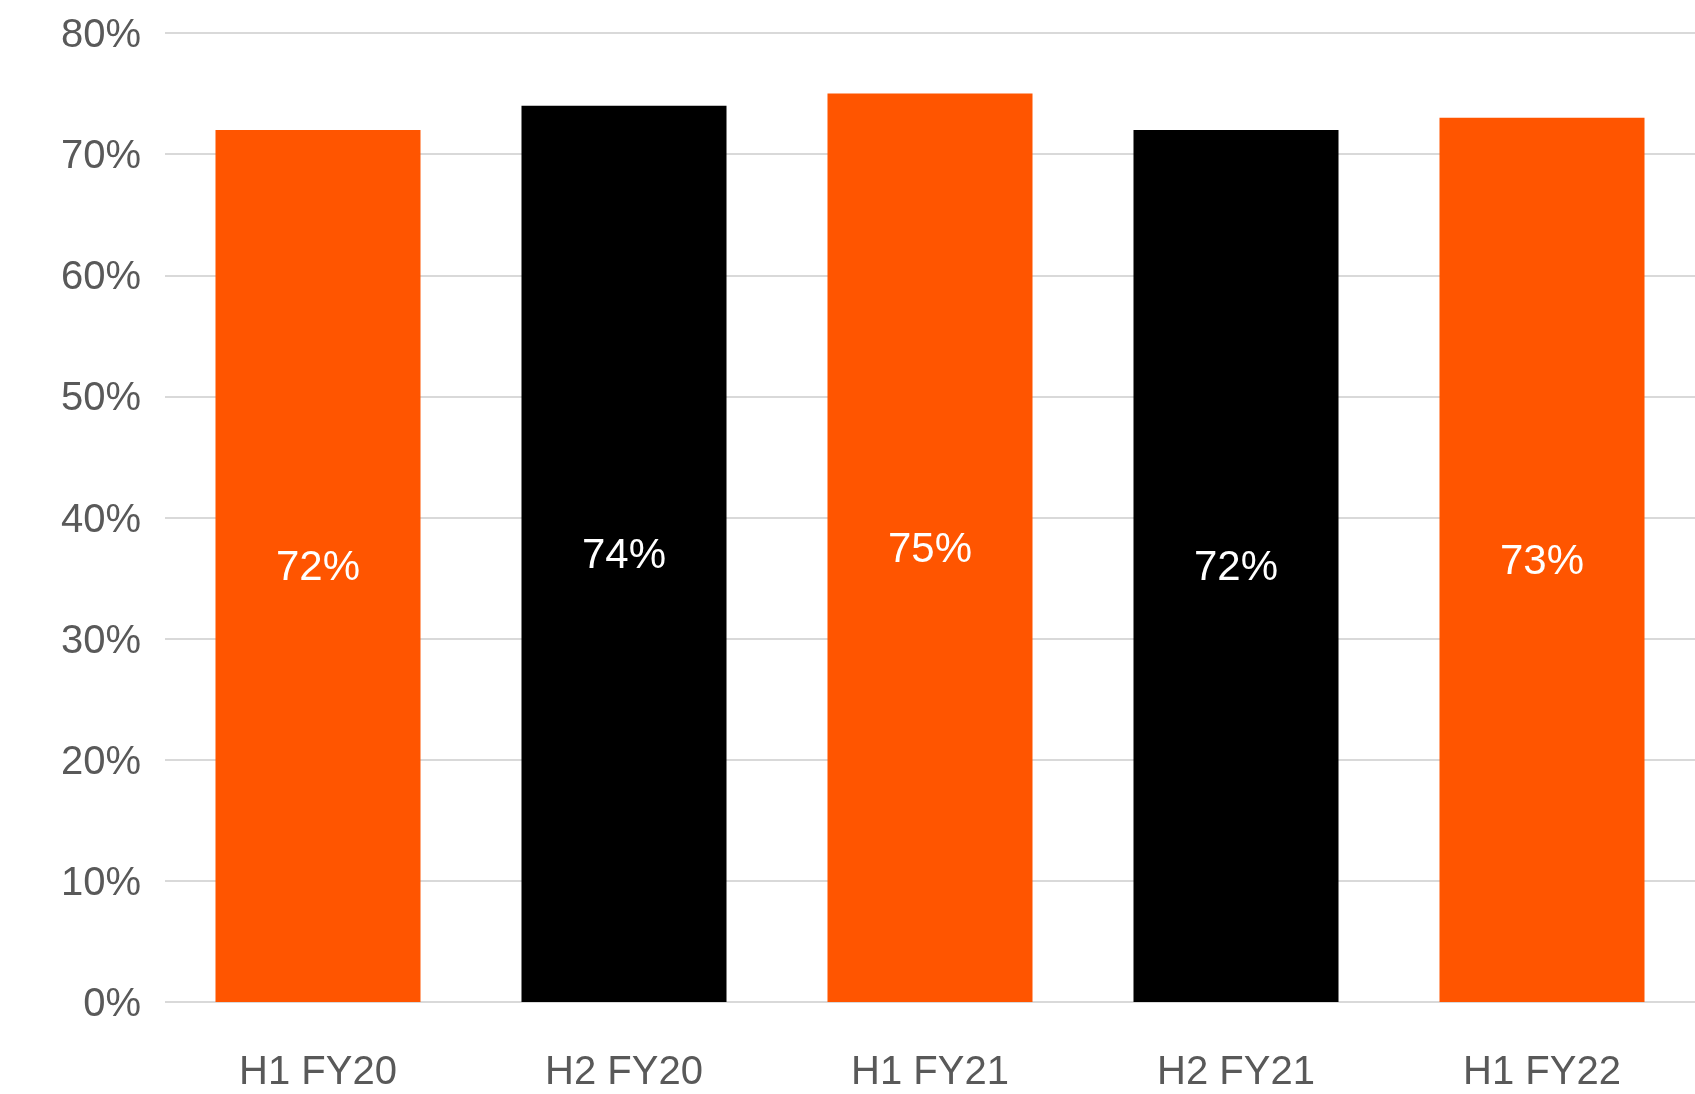 The height and width of the screenshot is (1094, 1695). What do you see at coordinates (1542, 560) in the screenshot?
I see `data-label: 73%` at bounding box center [1542, 560].